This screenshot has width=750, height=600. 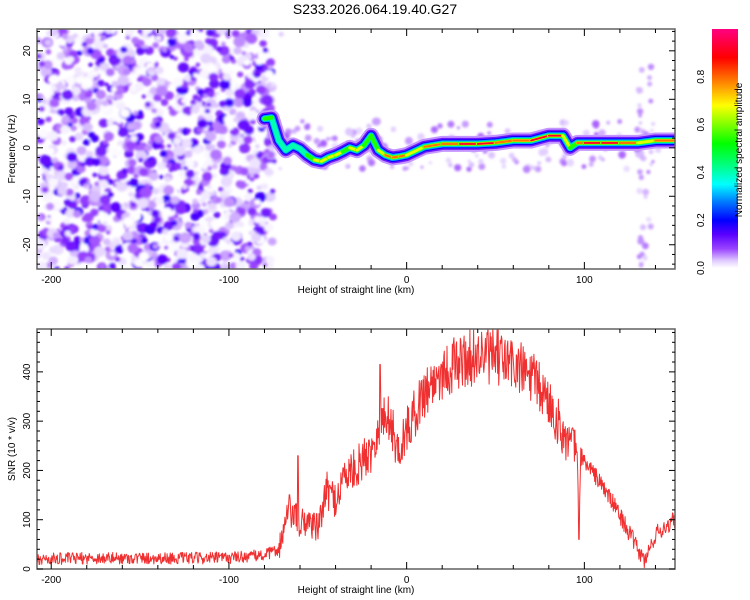 What do you see at coordinates (465, 139) in the screenshot?
I see `spectrogram-ridge` at bounding box center [465, 139].